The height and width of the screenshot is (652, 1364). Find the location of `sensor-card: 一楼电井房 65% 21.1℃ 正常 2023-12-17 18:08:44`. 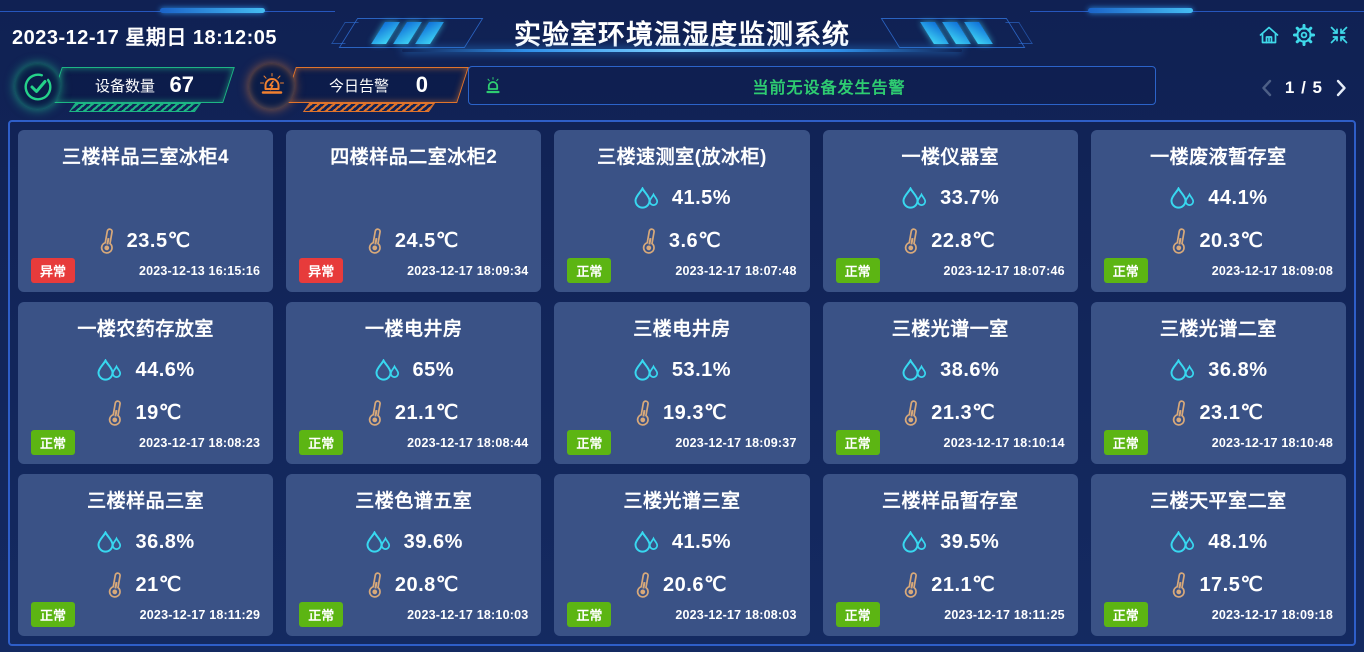

sensor-card: 一楼电井房 65% 21.1℃ 正常 2023-12-17 18:08:44 is located at coordinates (414, 383).